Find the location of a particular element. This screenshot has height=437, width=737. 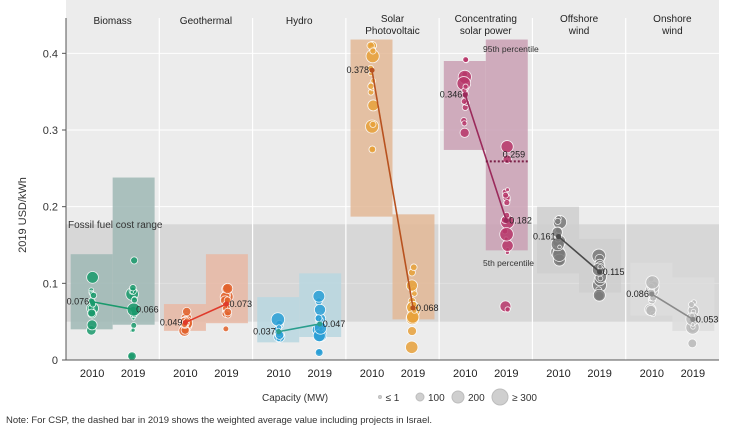

category-header-line: Geothermal is located at coordinates (206, 21).